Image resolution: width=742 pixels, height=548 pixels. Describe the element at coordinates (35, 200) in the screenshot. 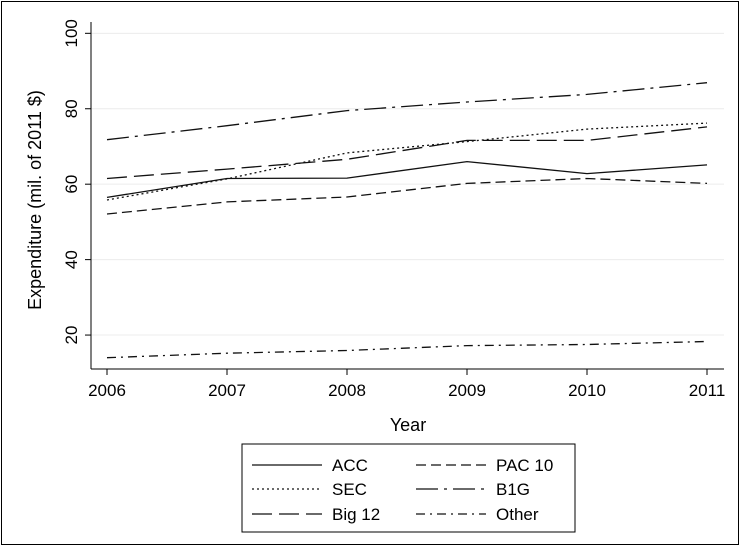

I see `y-axis-title: Expenditure (mil. of 2011 $)` at that location.